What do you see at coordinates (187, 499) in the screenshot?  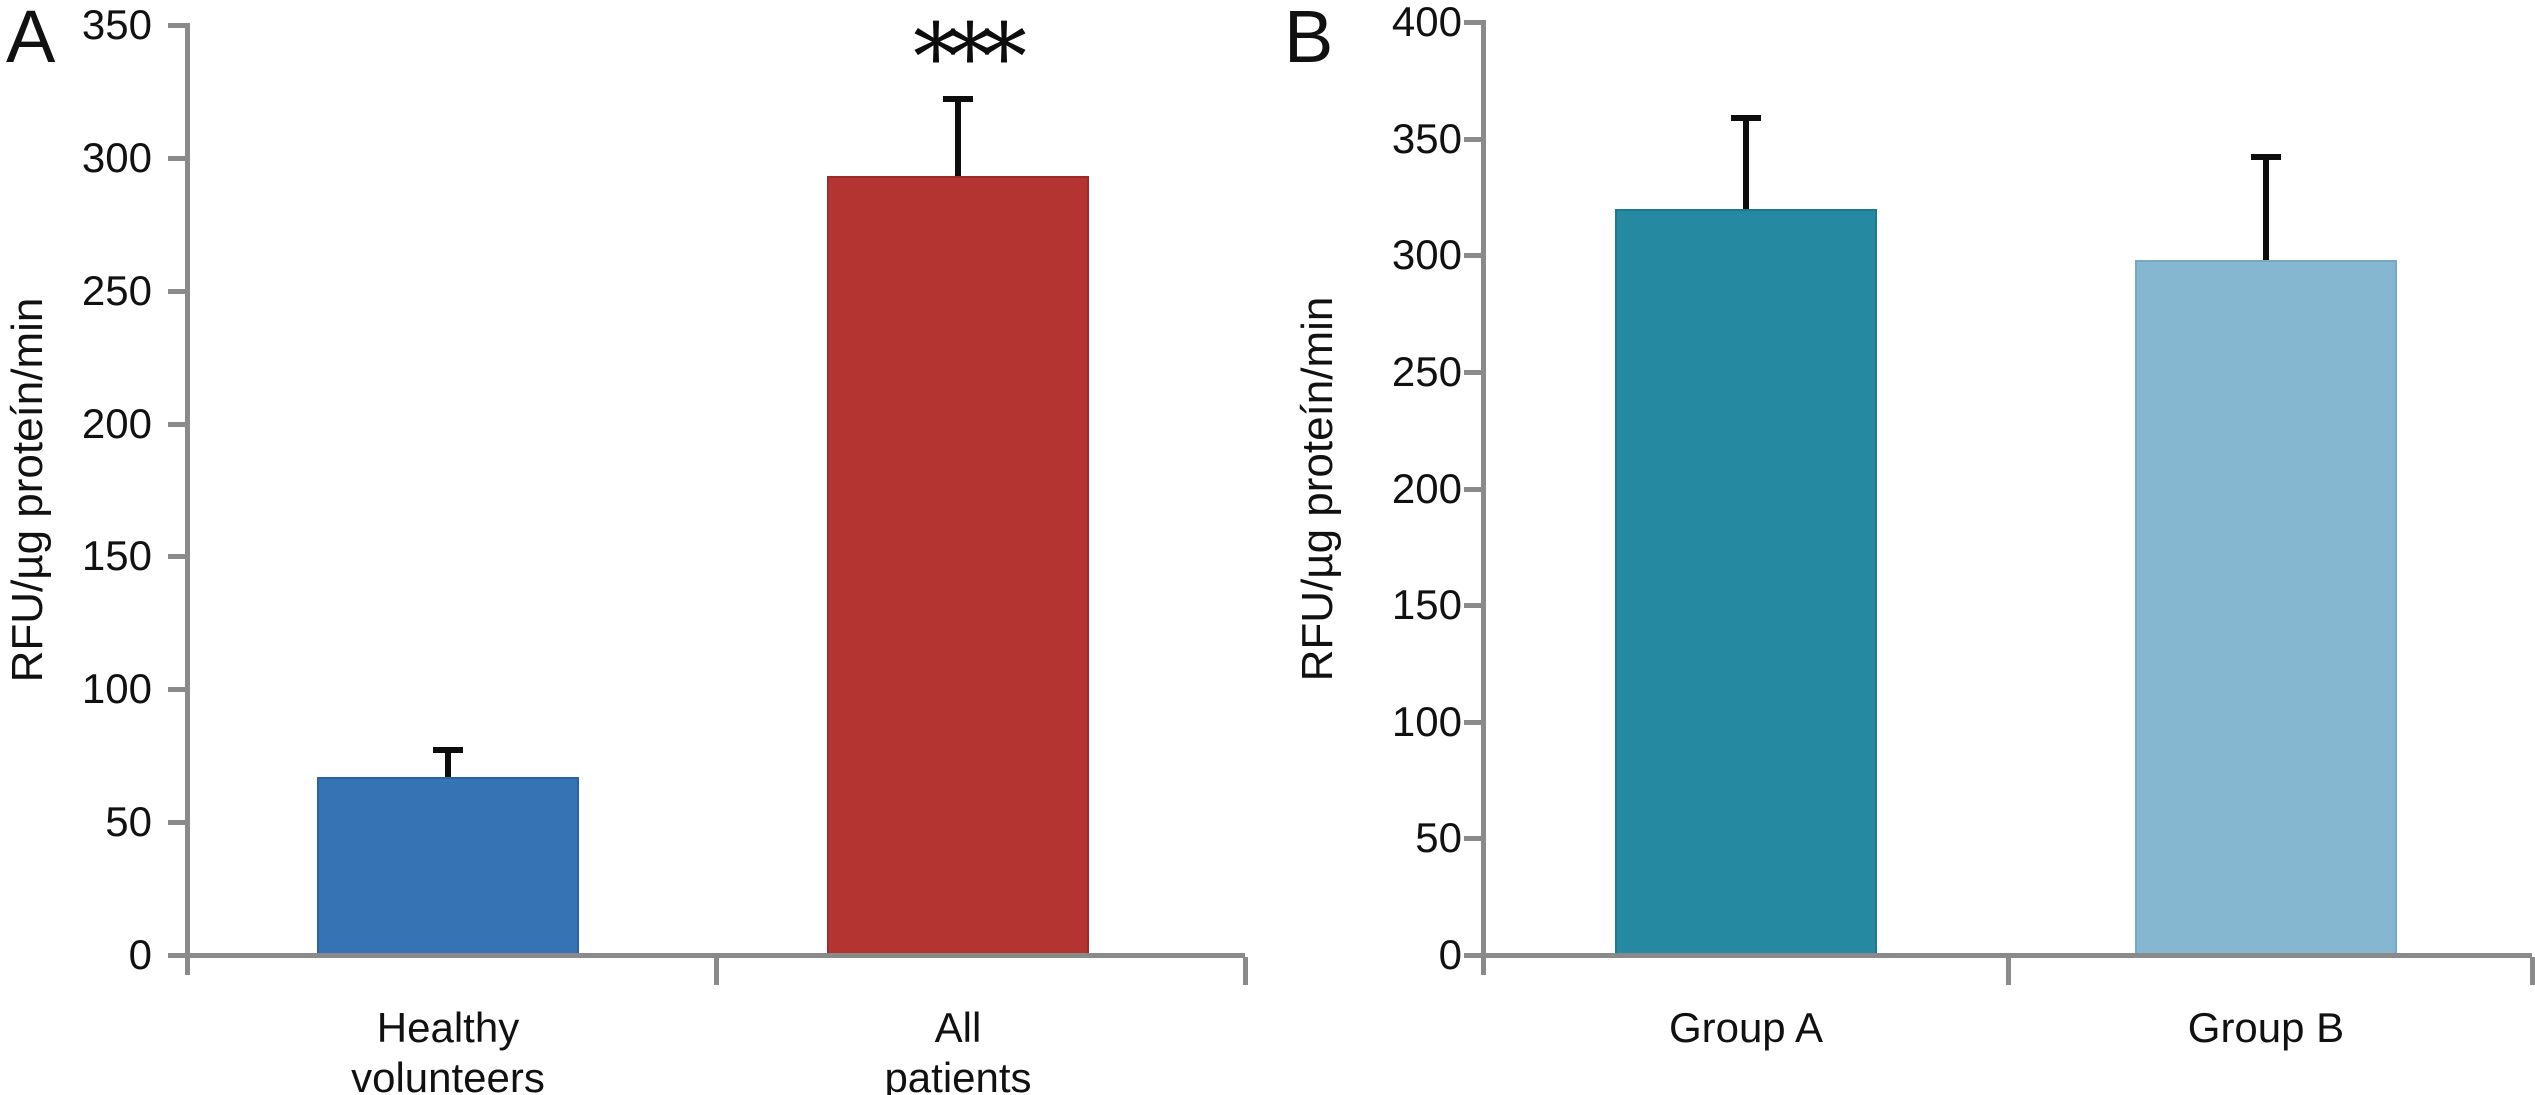 I see `panel-a-y-axis-line` at bounding box center [187, 499].